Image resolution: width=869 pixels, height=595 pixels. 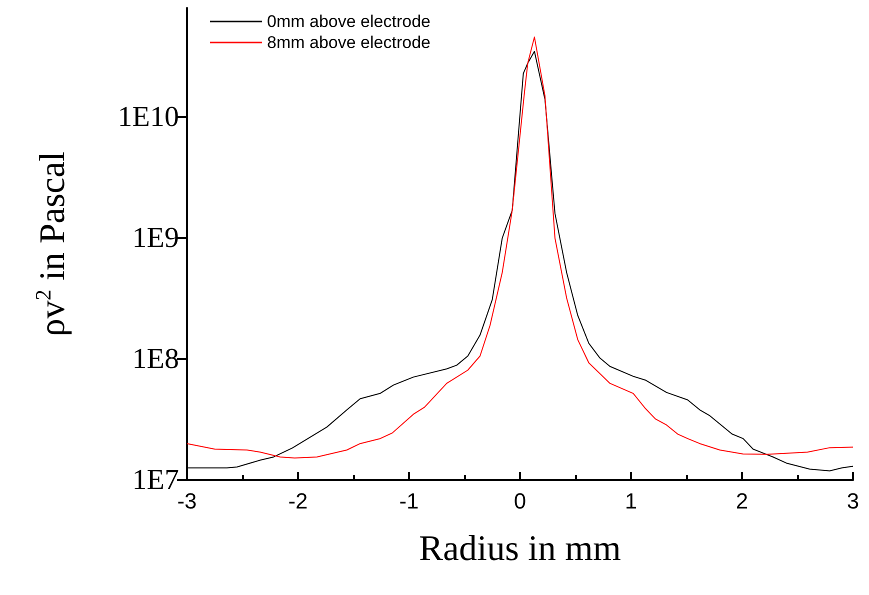 I want to click on y-tick-label: 1E10, so click(x=148, y=117).